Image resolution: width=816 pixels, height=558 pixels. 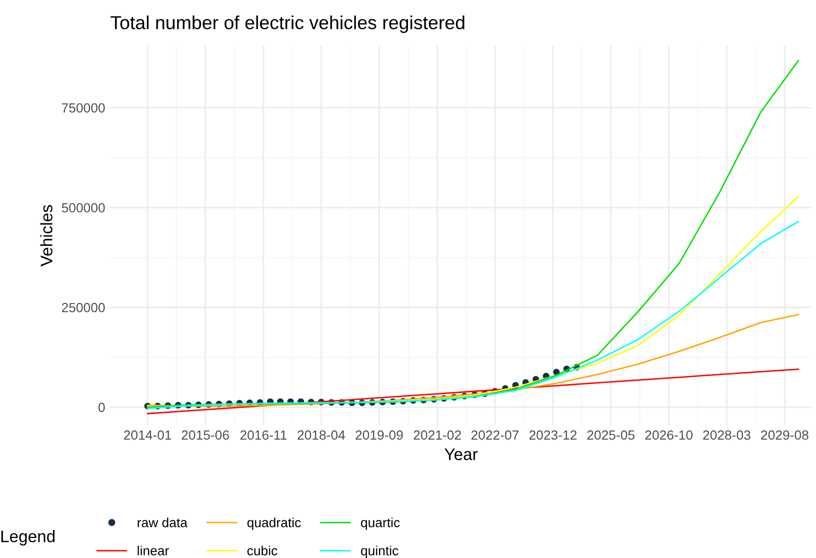 I want to click on legend-label: raw data, so click(x=163, y=523).